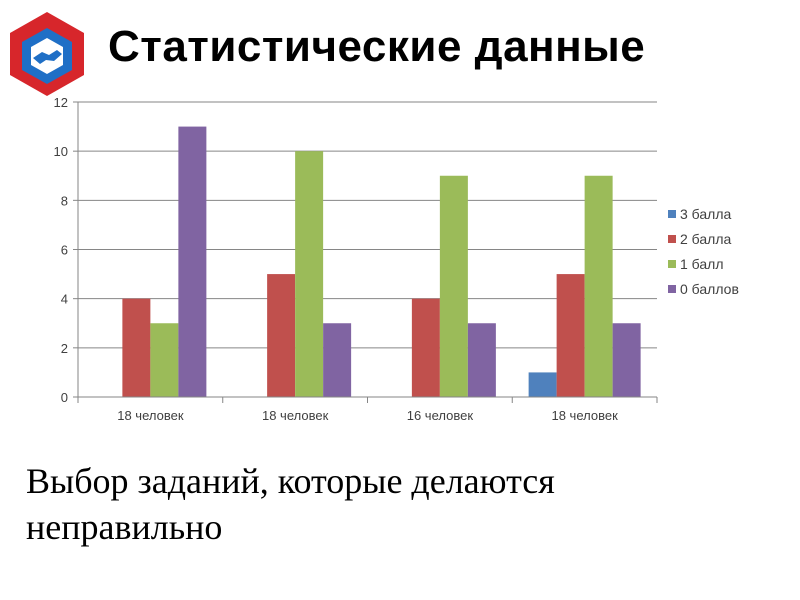  I want to click on school-logo, so click(47, 54).